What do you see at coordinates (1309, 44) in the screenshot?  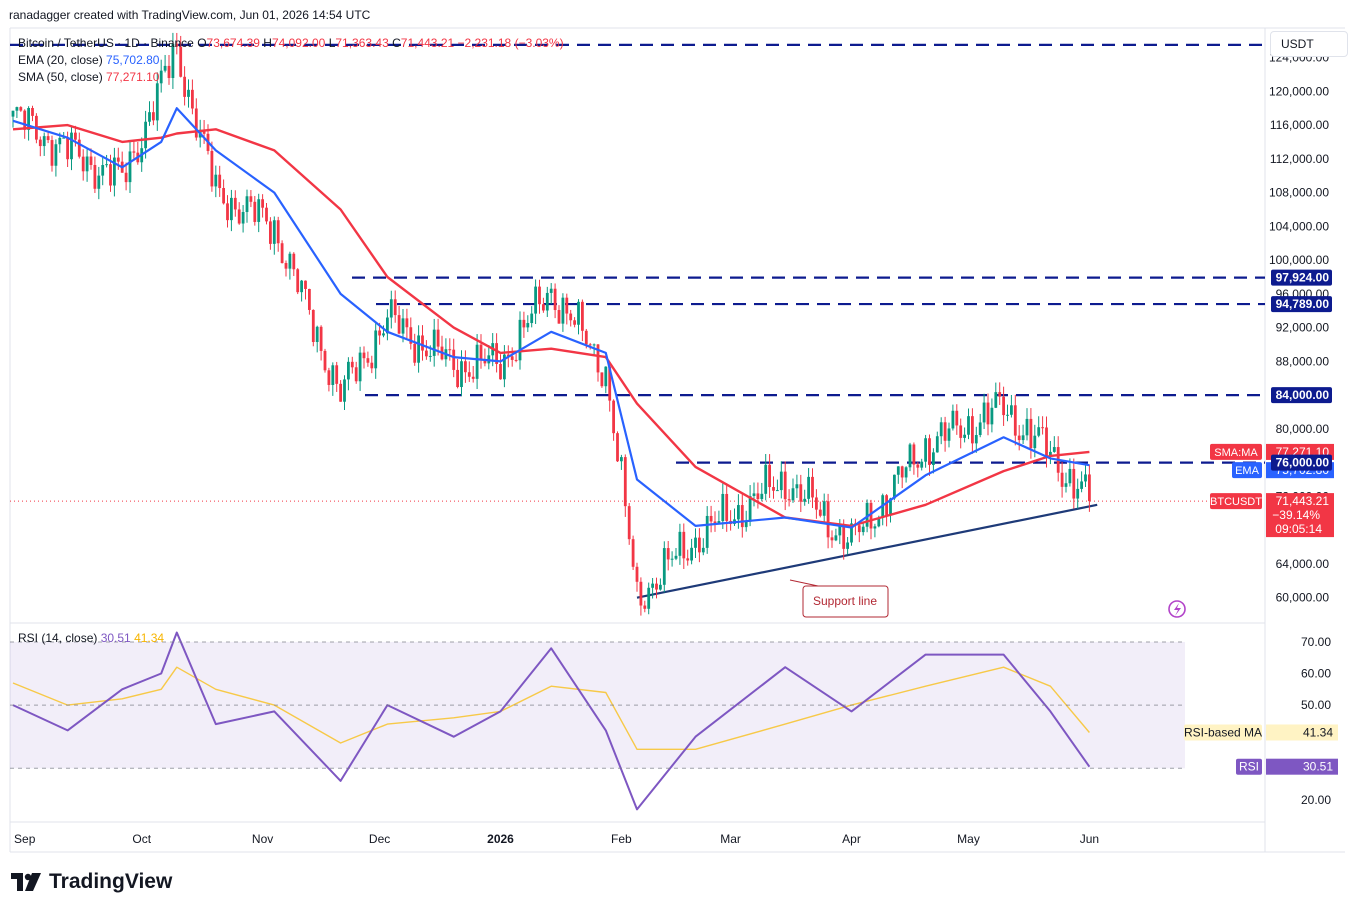 I see `currency-selector: USDT` at bounding box center [1309, 44].